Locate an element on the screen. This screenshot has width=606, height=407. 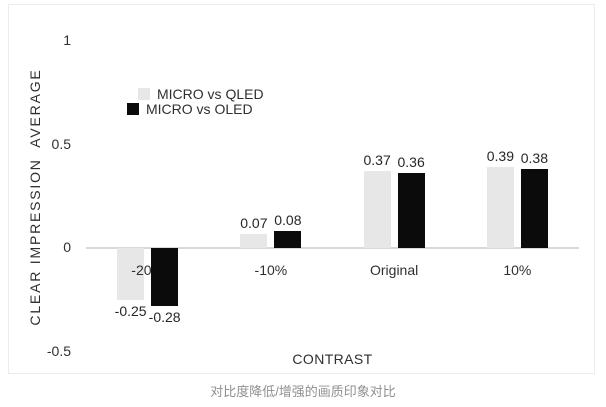
y-axis-tick-label: -0.5 is located at coordinates (58, 350).